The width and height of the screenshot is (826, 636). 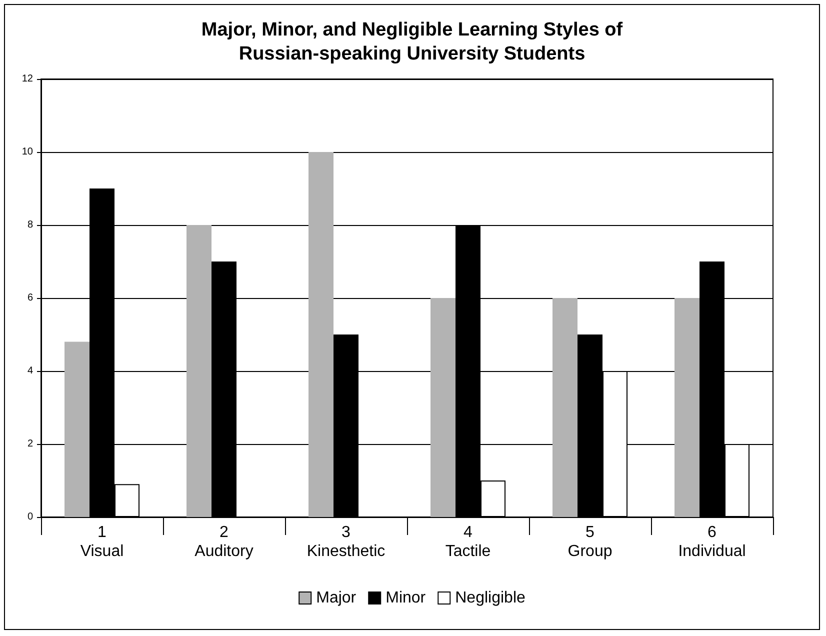 What do you see at coordinates (590, 542) in the screenshot?
I see `x-tick-label: 5 Group` at bounding box center [590, 542].